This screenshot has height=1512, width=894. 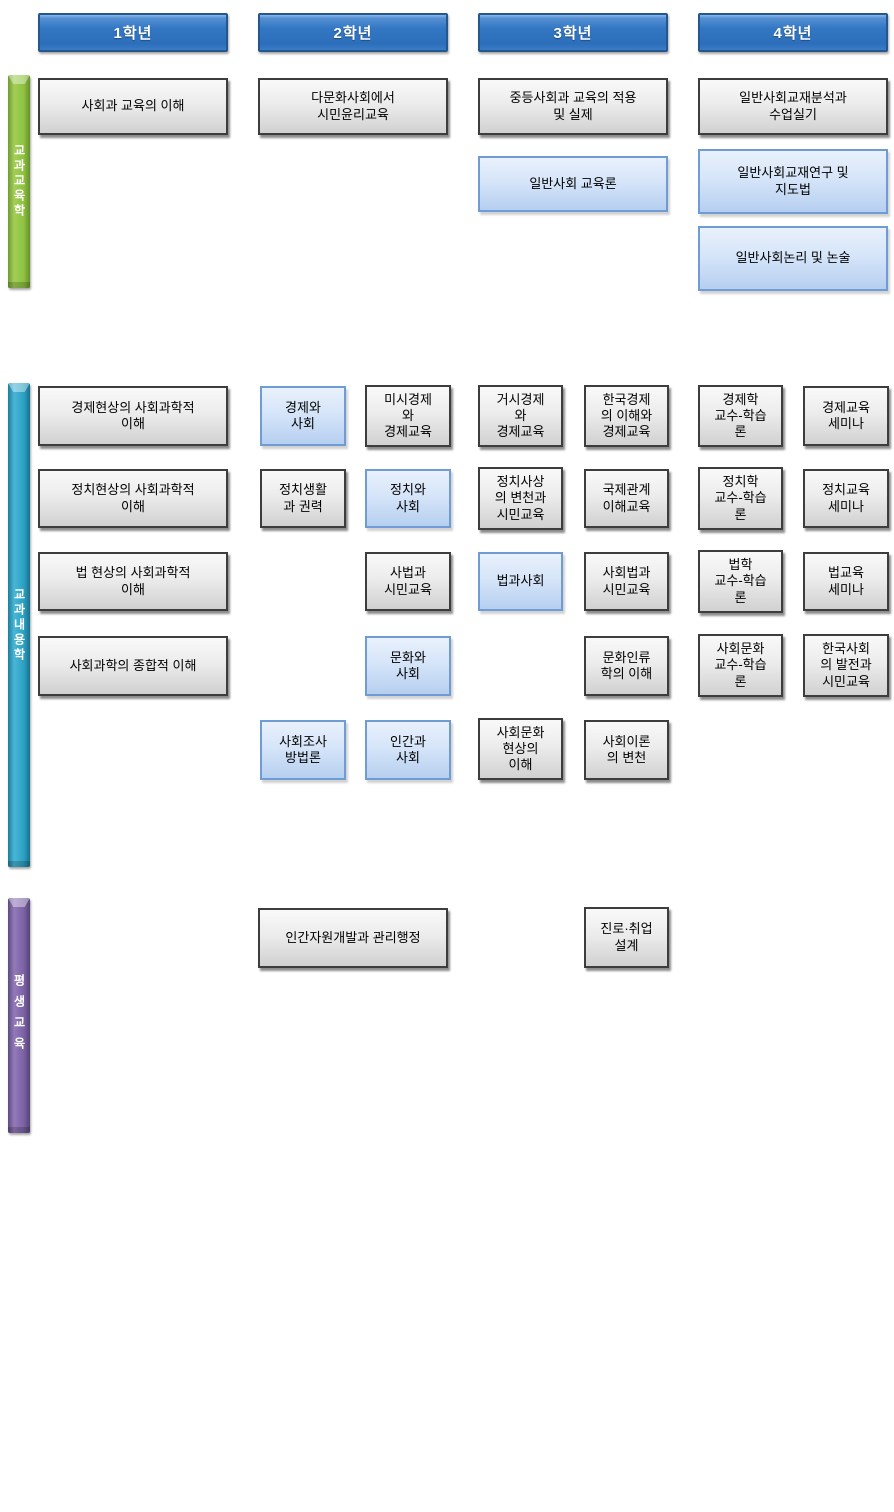 What do you see at coordinates (408, 416) in the screenshot?
I see `course-box: 미시경제 와 경제교육` at bounding box center [408, 416].